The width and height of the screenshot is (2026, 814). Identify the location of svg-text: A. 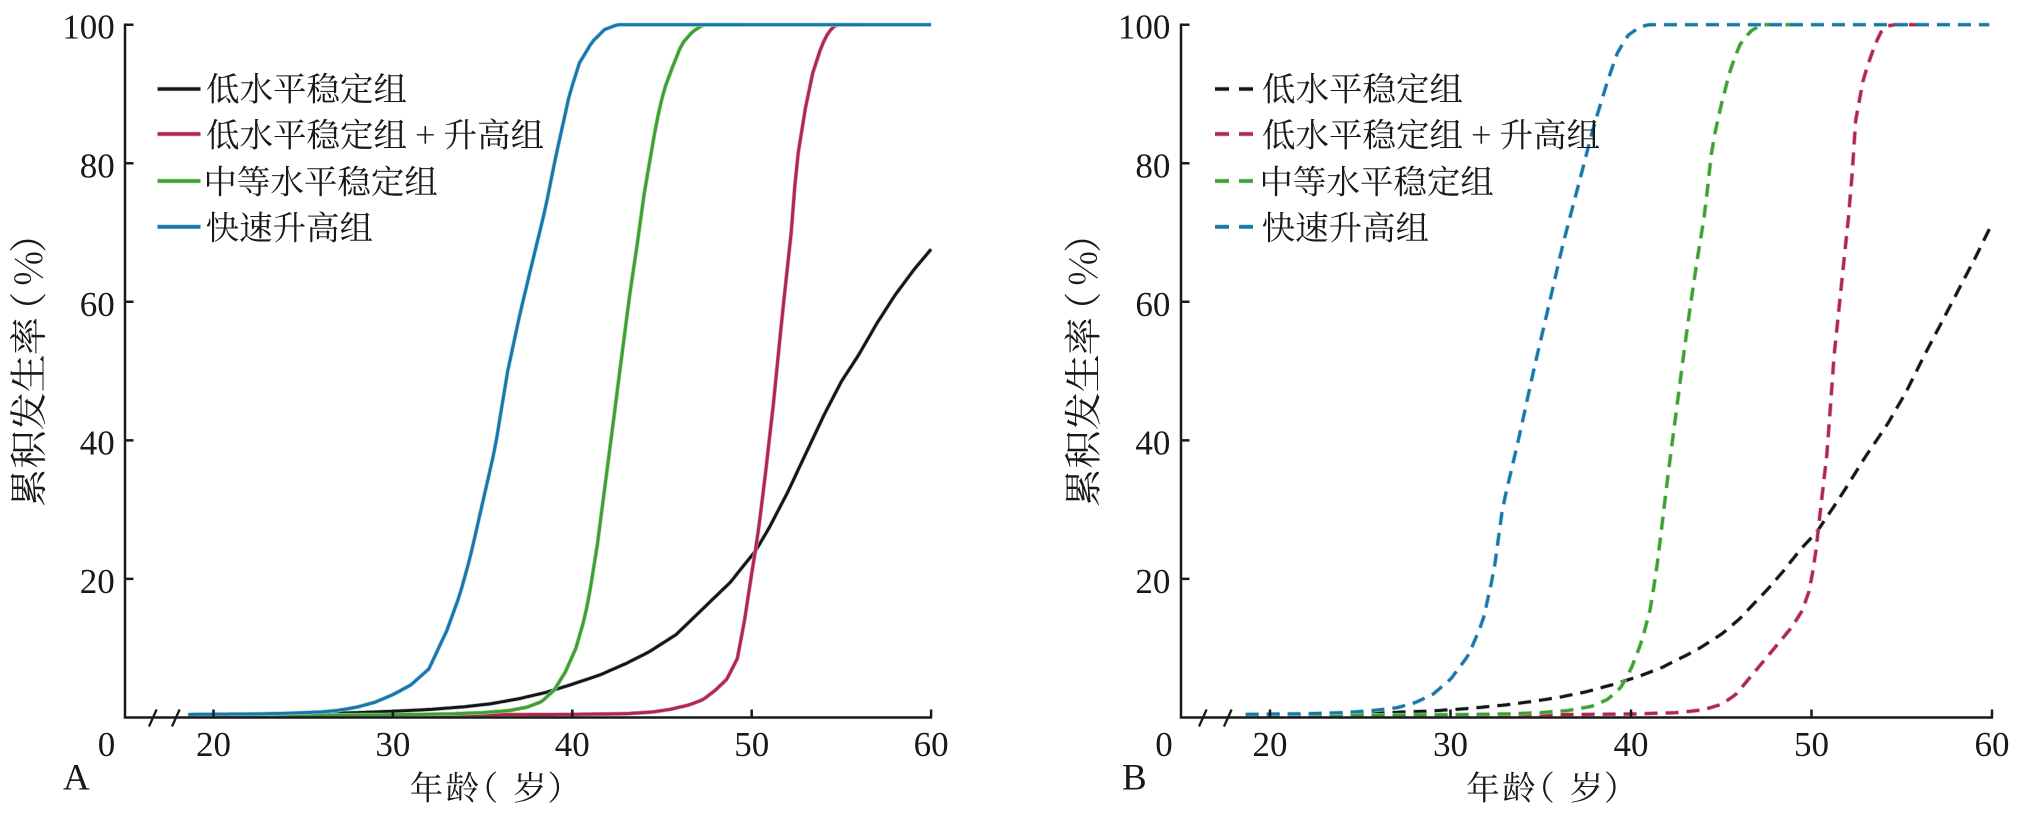
(76, 778).